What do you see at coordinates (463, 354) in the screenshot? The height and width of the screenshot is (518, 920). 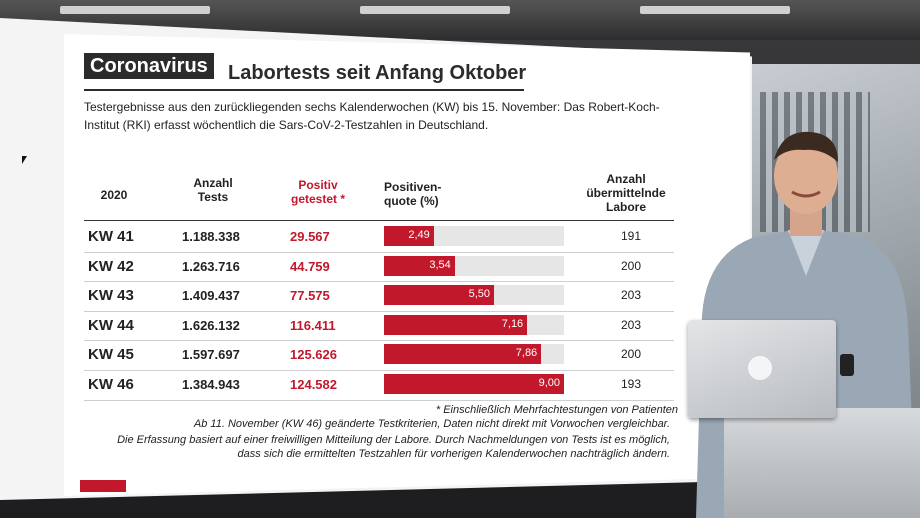 I see `rate-bar: 7,86` at bounding box center [463, 354].